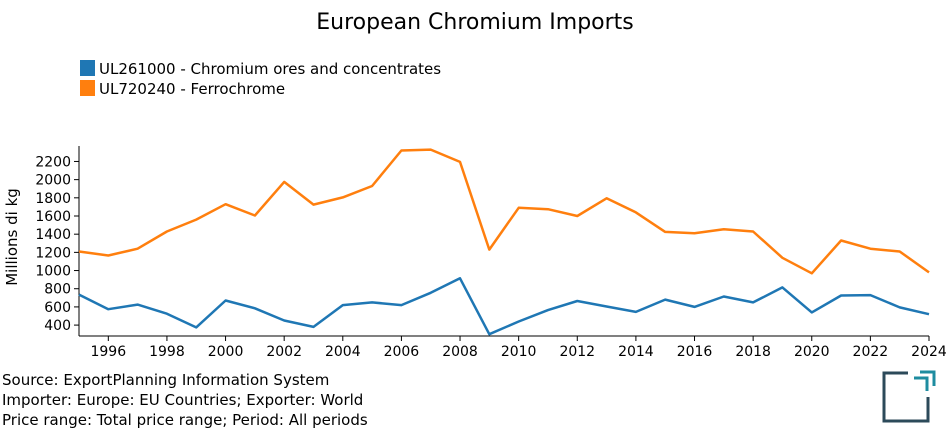  Describe the element at coordinates (53, 235) in the screenshot. I see `y-tick-label: 1400` at that location.